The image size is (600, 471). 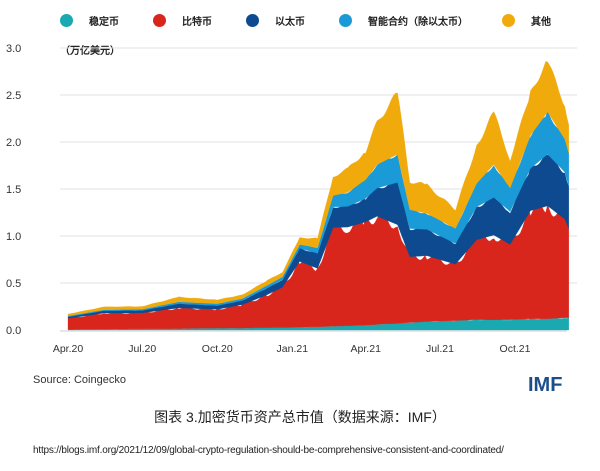 I want to click on legend-label: 其他, so click(x=541, y=22).